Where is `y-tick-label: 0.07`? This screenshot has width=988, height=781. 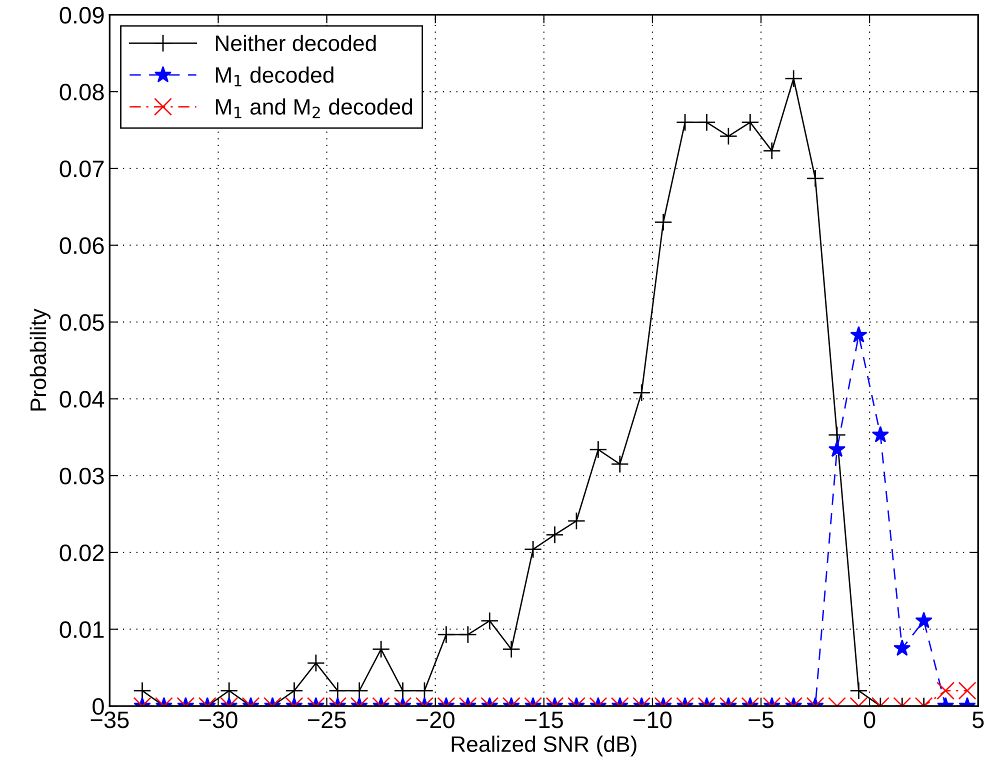
y-tick-label: 0.07 is located at coordinates (82, 169).